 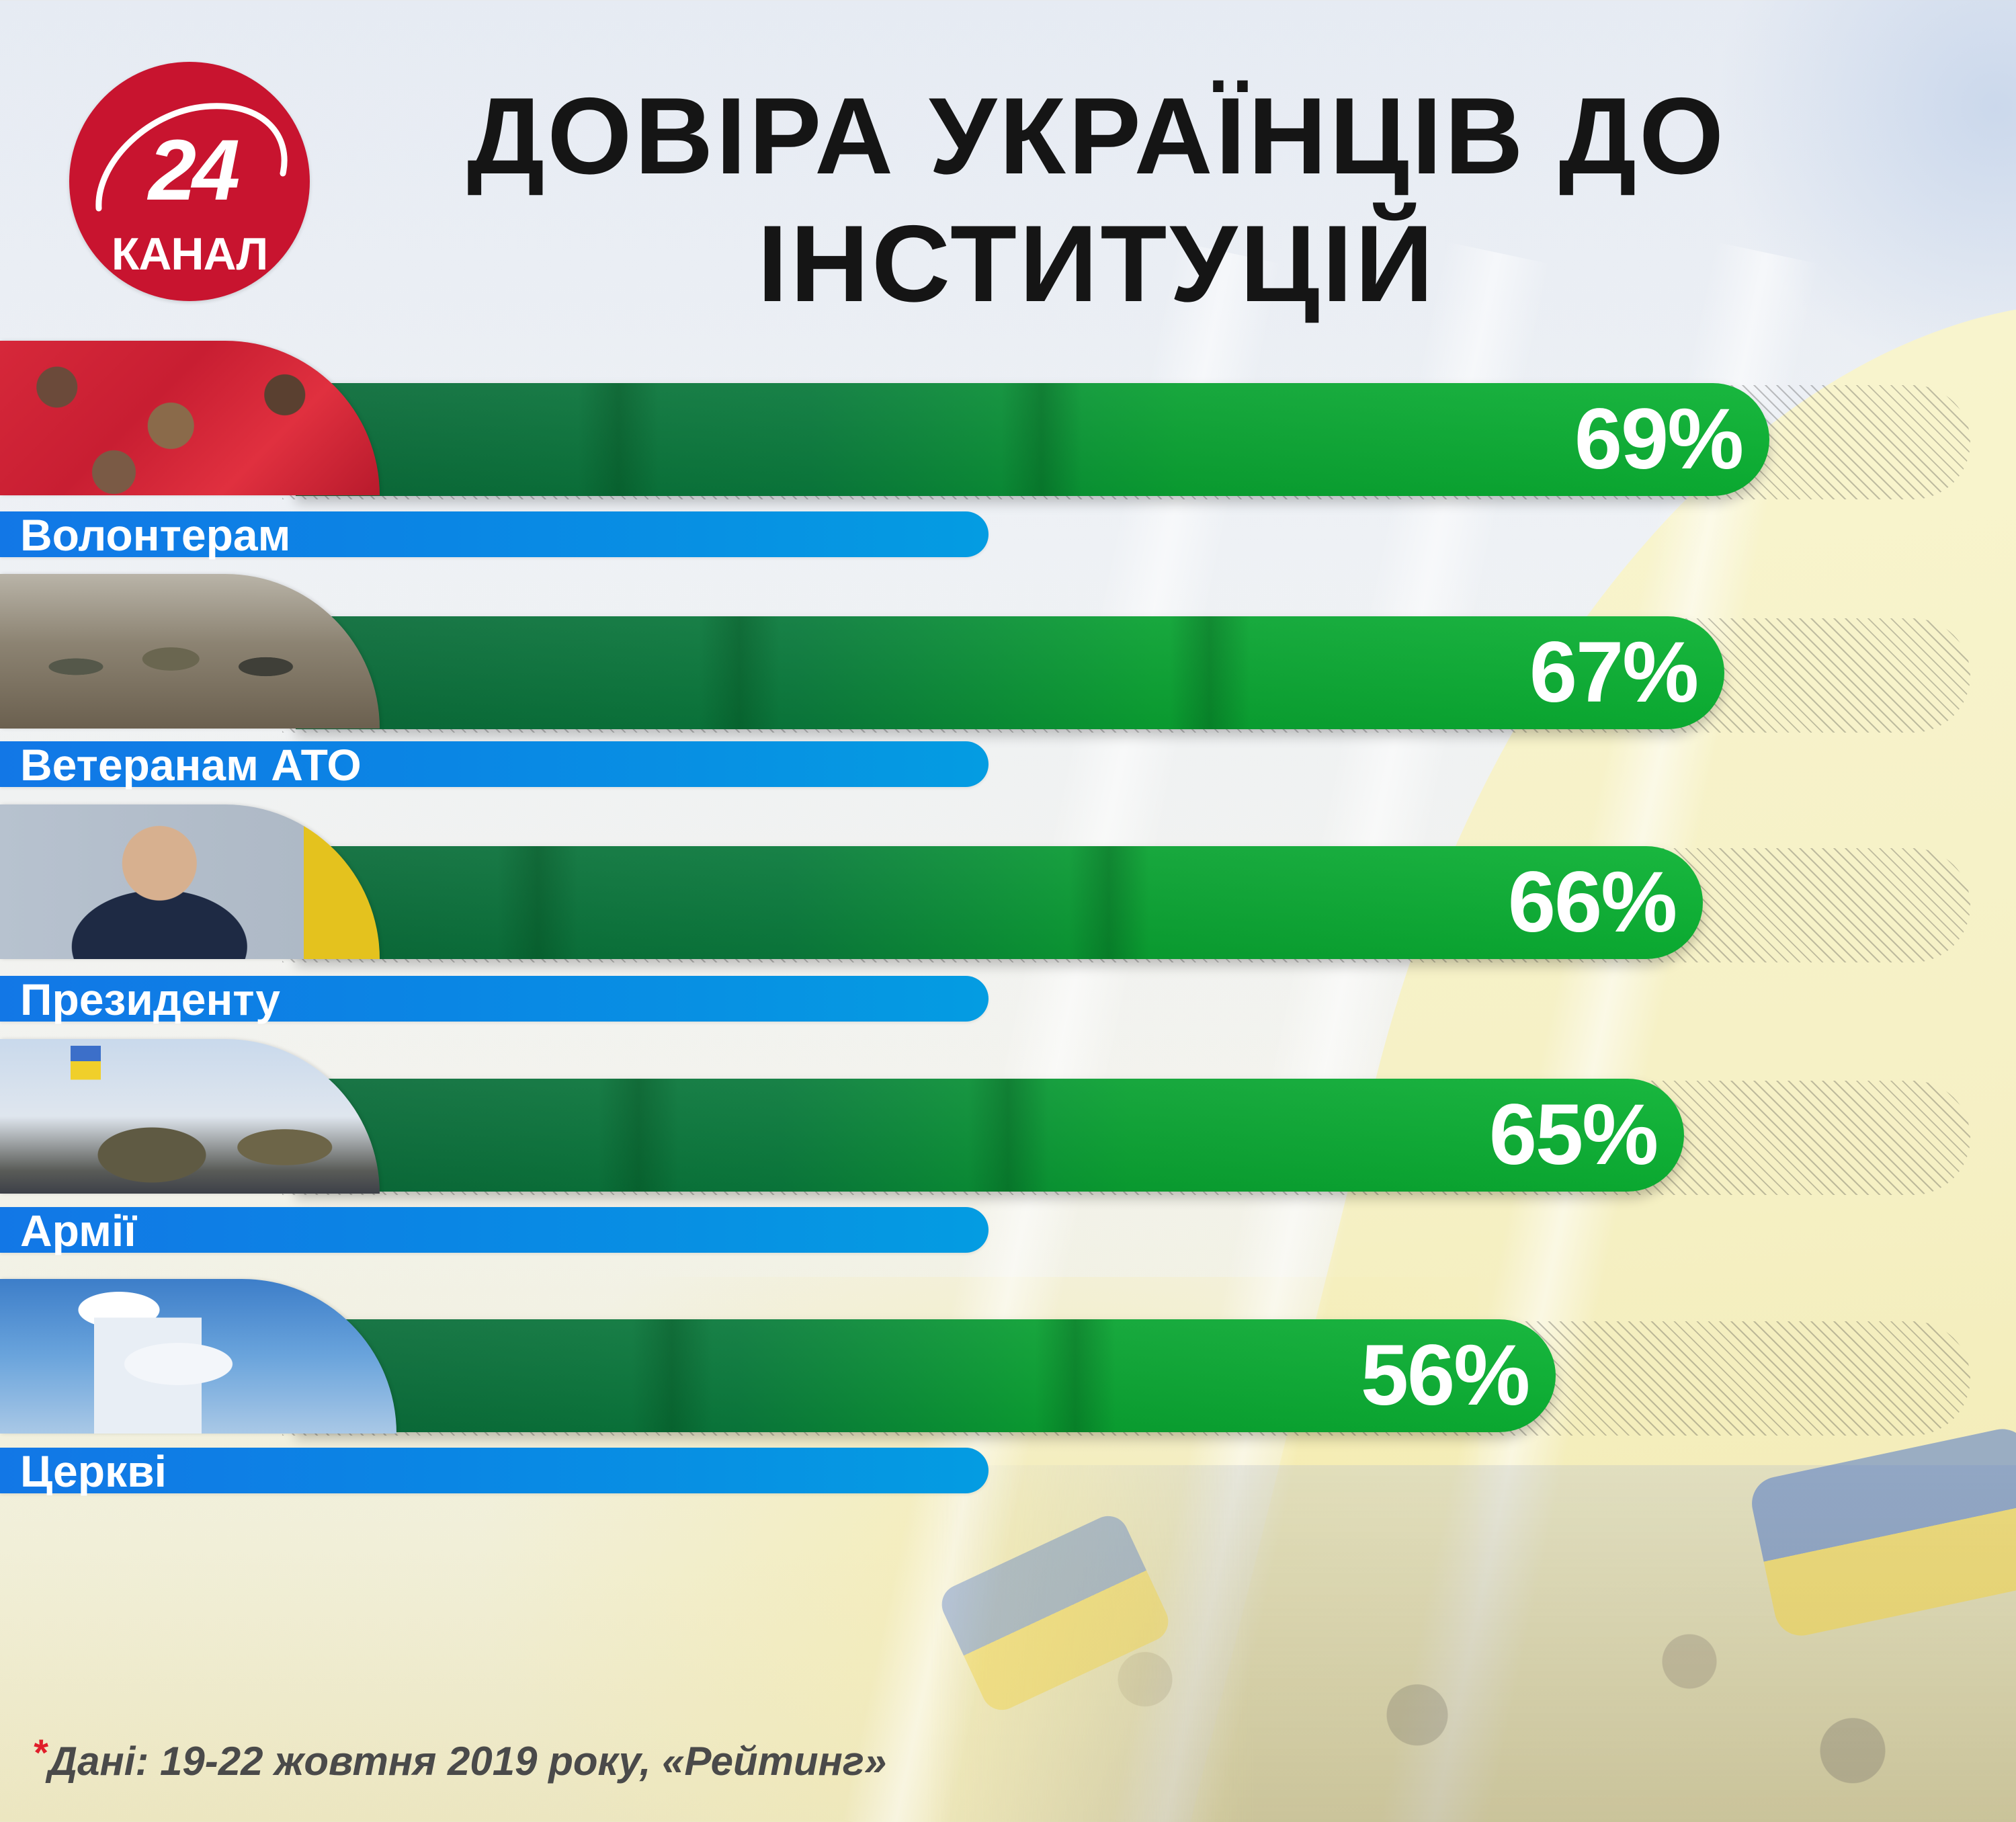 What do you see at coordinates (39, 1753) in the screenshot?
I see `footnote-asterisk: *` at bounding box center [39, 1753].